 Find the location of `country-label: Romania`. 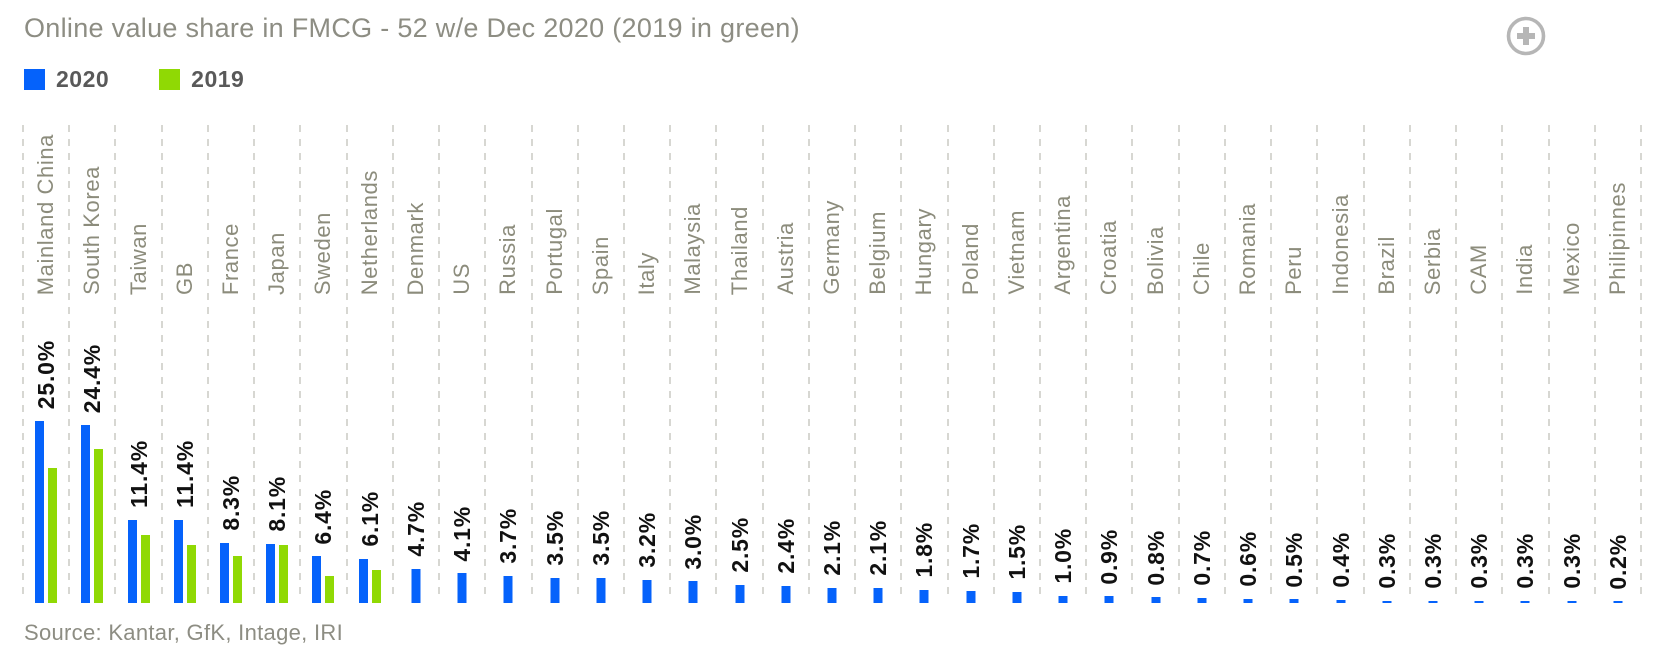

country-label: Romania is located at coordinates (1248, 248).